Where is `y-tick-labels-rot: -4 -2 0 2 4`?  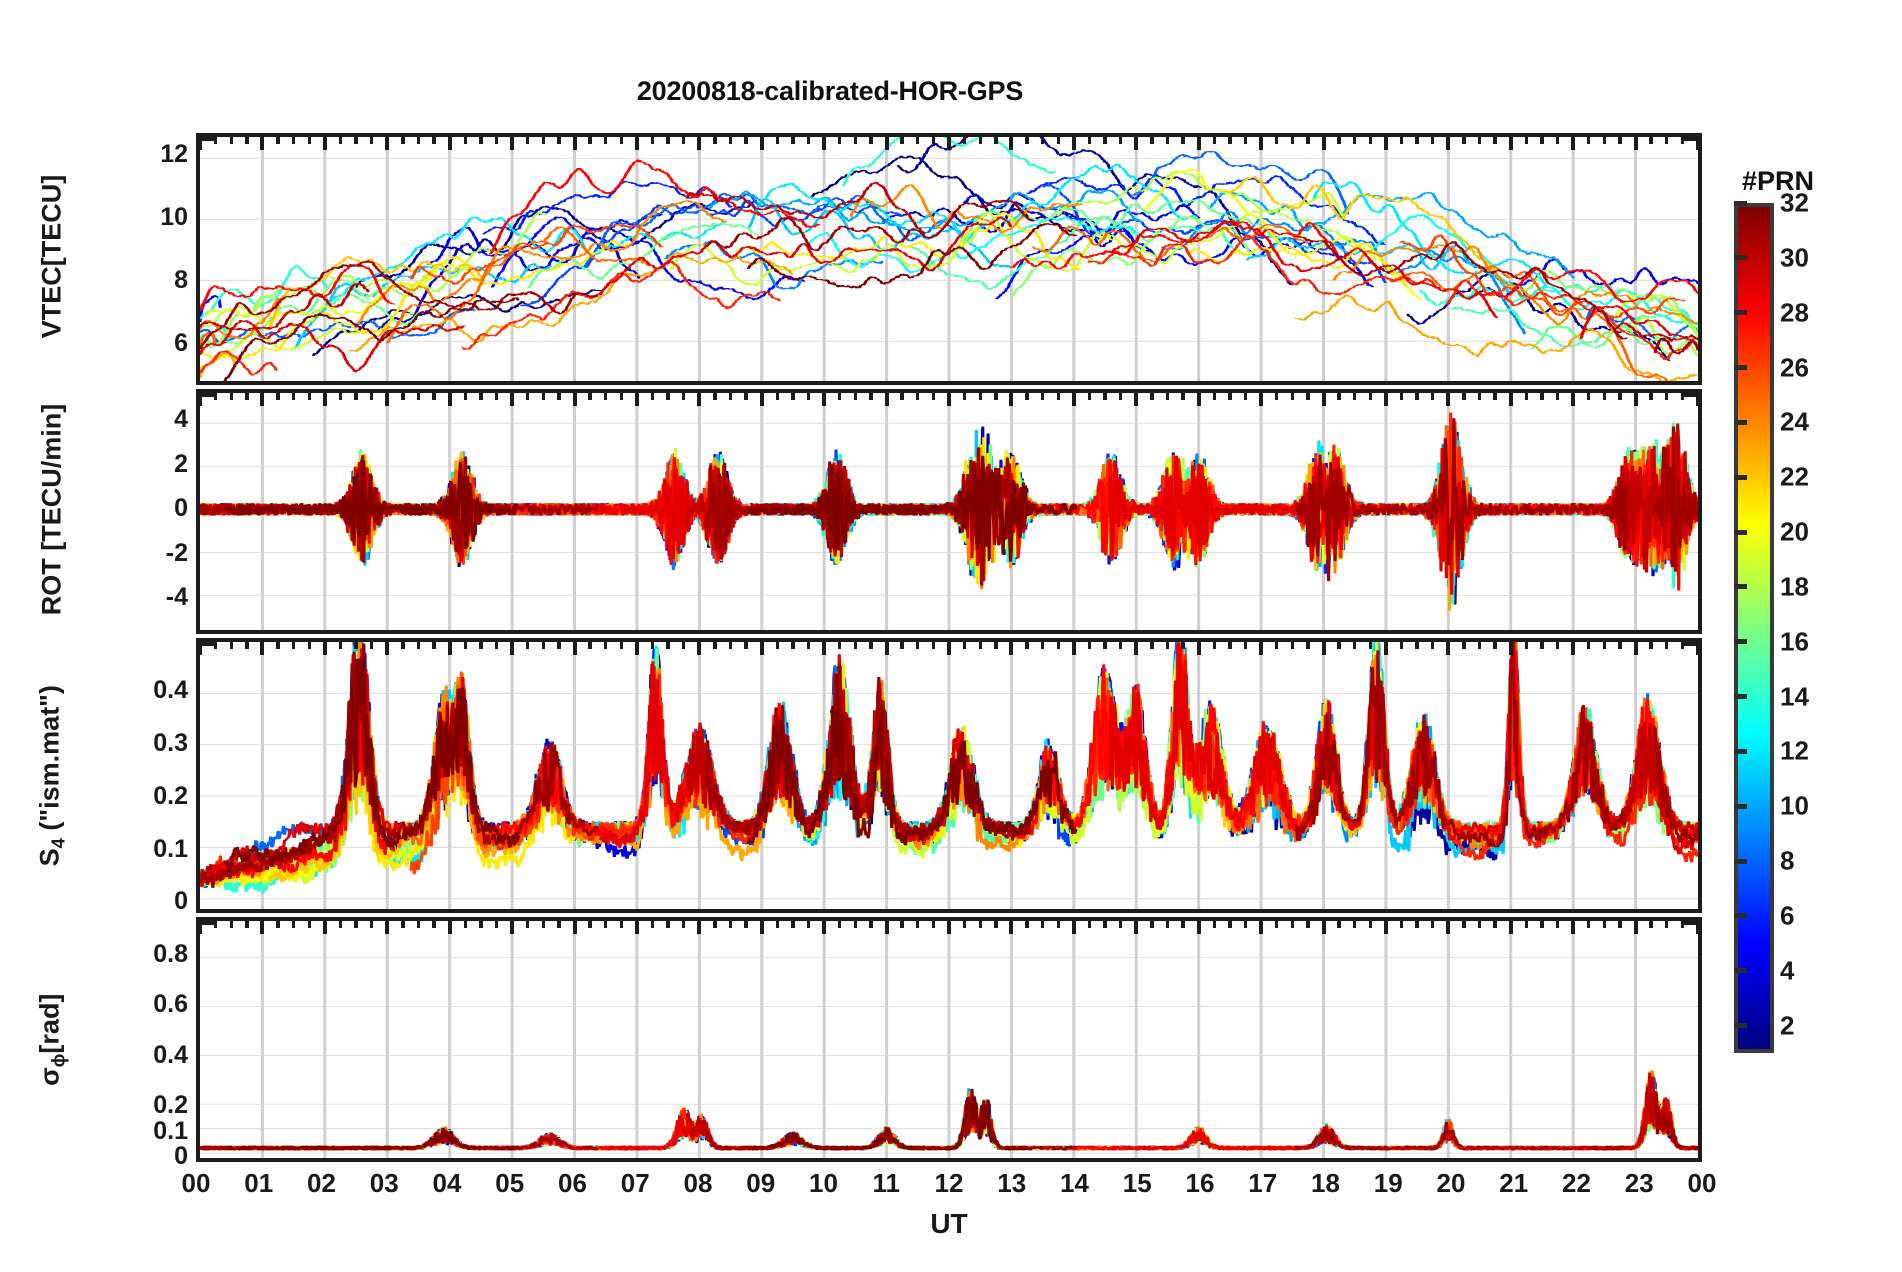
y-tick-labels-rot: -4 -2 0 2 4 is located at coordinates (149, 511).